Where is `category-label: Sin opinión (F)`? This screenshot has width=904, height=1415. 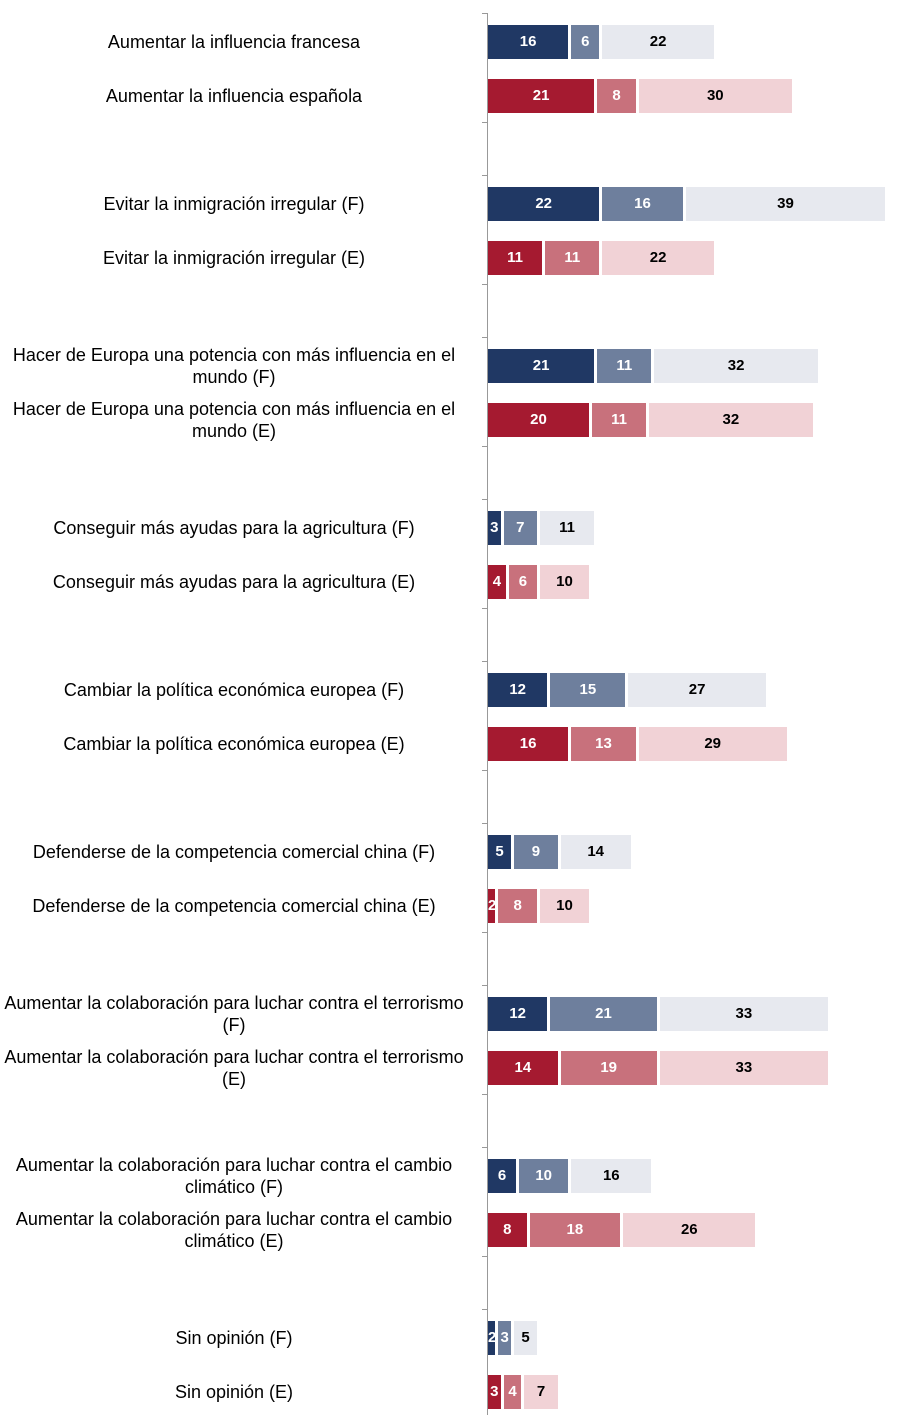 category-label: Sin opinión (F) is located at coordinates (234, 1338).